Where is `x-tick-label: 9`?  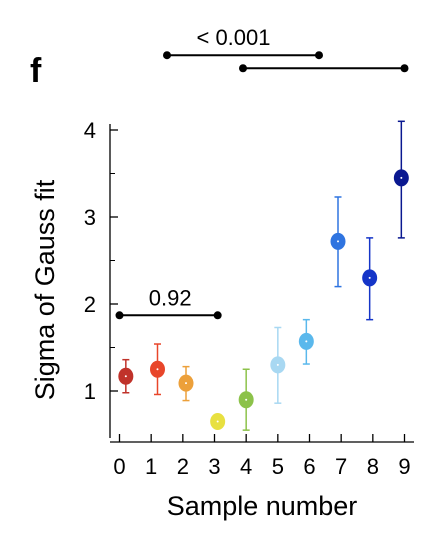 x-tick-label: 9 is located at coordinates (404, 466).